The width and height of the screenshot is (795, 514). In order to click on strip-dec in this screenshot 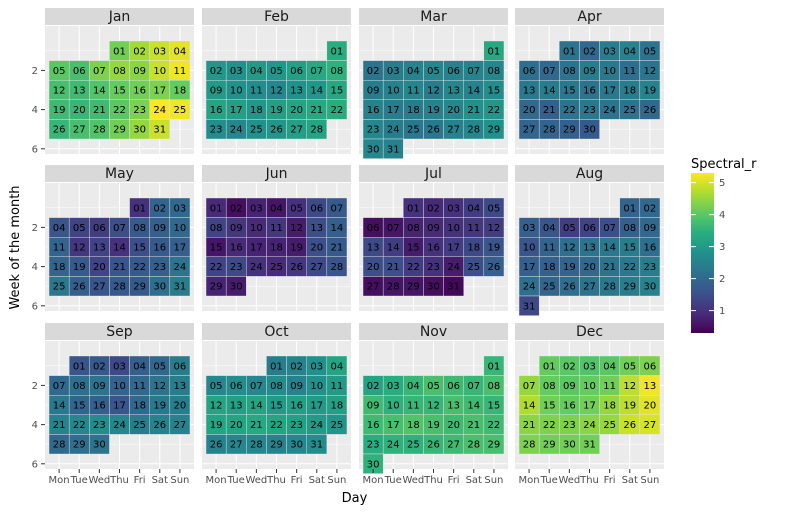, I will do `click(589, 331)`.